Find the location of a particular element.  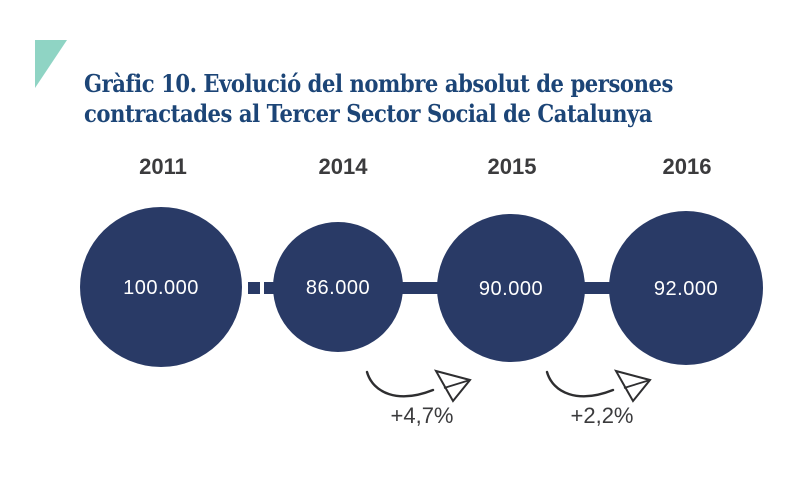

value-2014: 86.000 is located at coordinates (338, 288).